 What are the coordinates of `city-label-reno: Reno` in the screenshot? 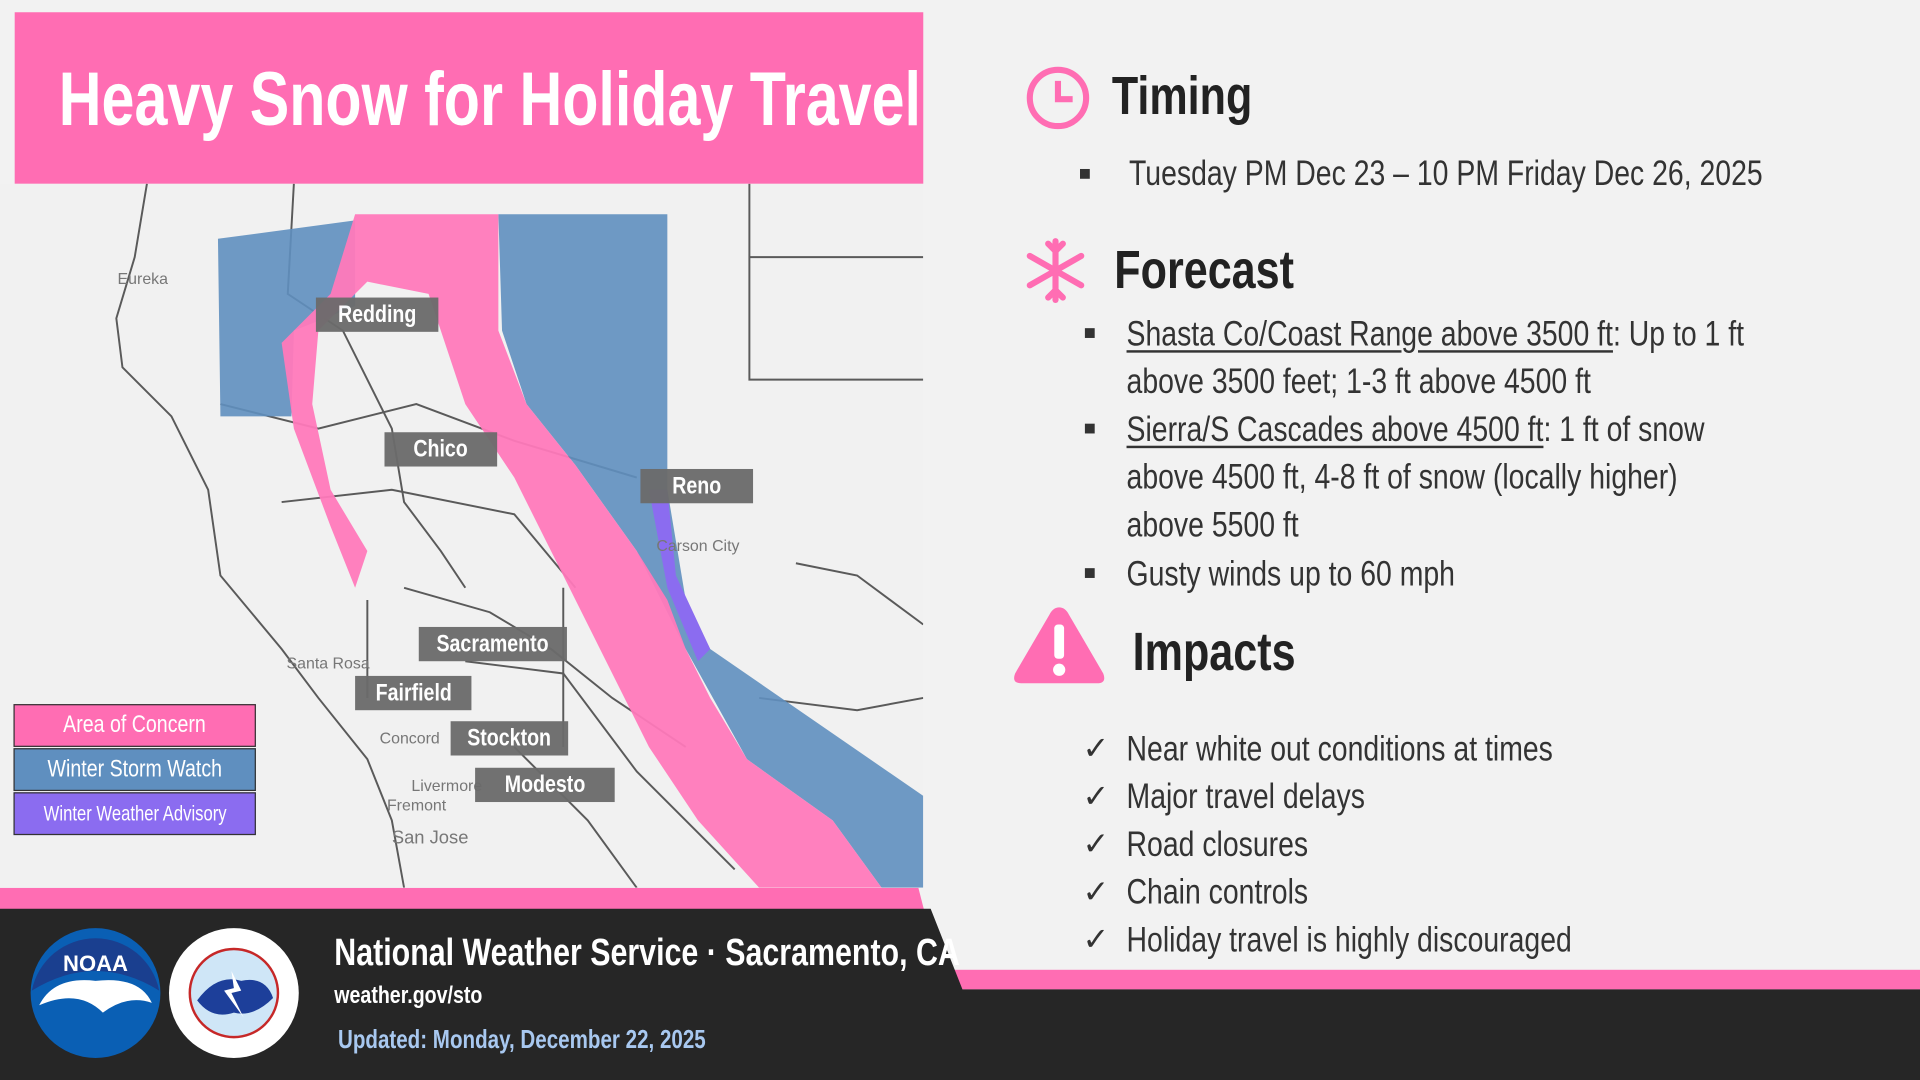 It's located at (697, 486).